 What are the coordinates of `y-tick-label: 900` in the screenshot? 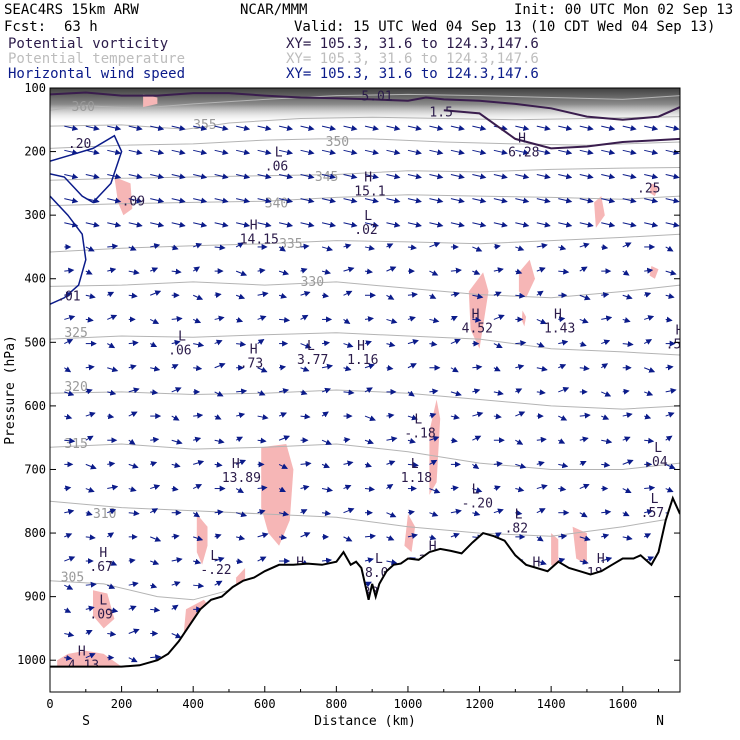 It's located at (35, 597).